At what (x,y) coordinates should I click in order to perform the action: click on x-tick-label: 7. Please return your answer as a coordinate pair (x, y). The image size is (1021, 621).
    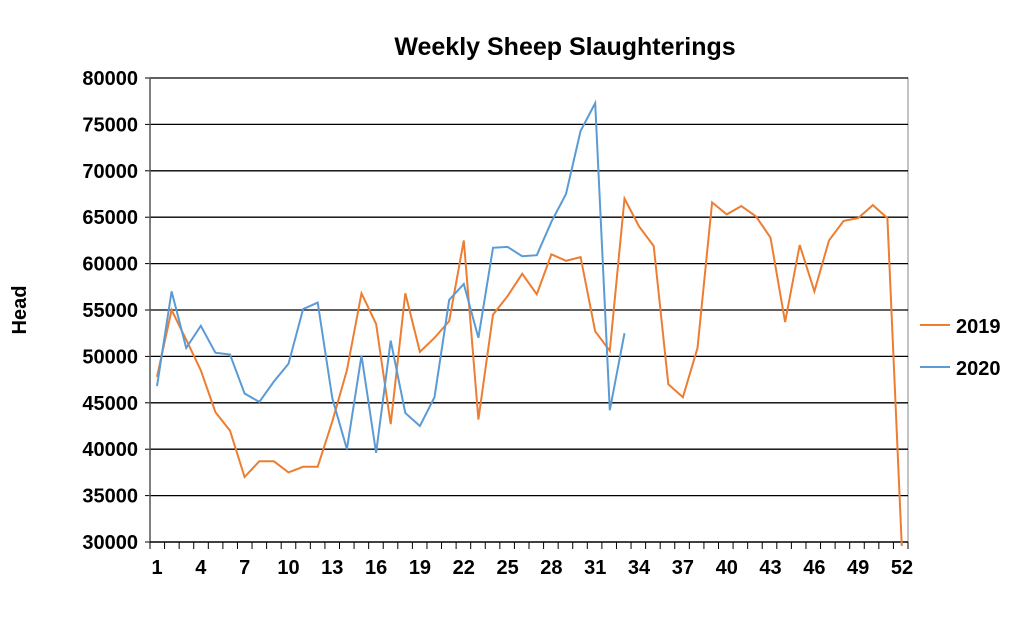
    Looking at the image, I should click on (244, 568).